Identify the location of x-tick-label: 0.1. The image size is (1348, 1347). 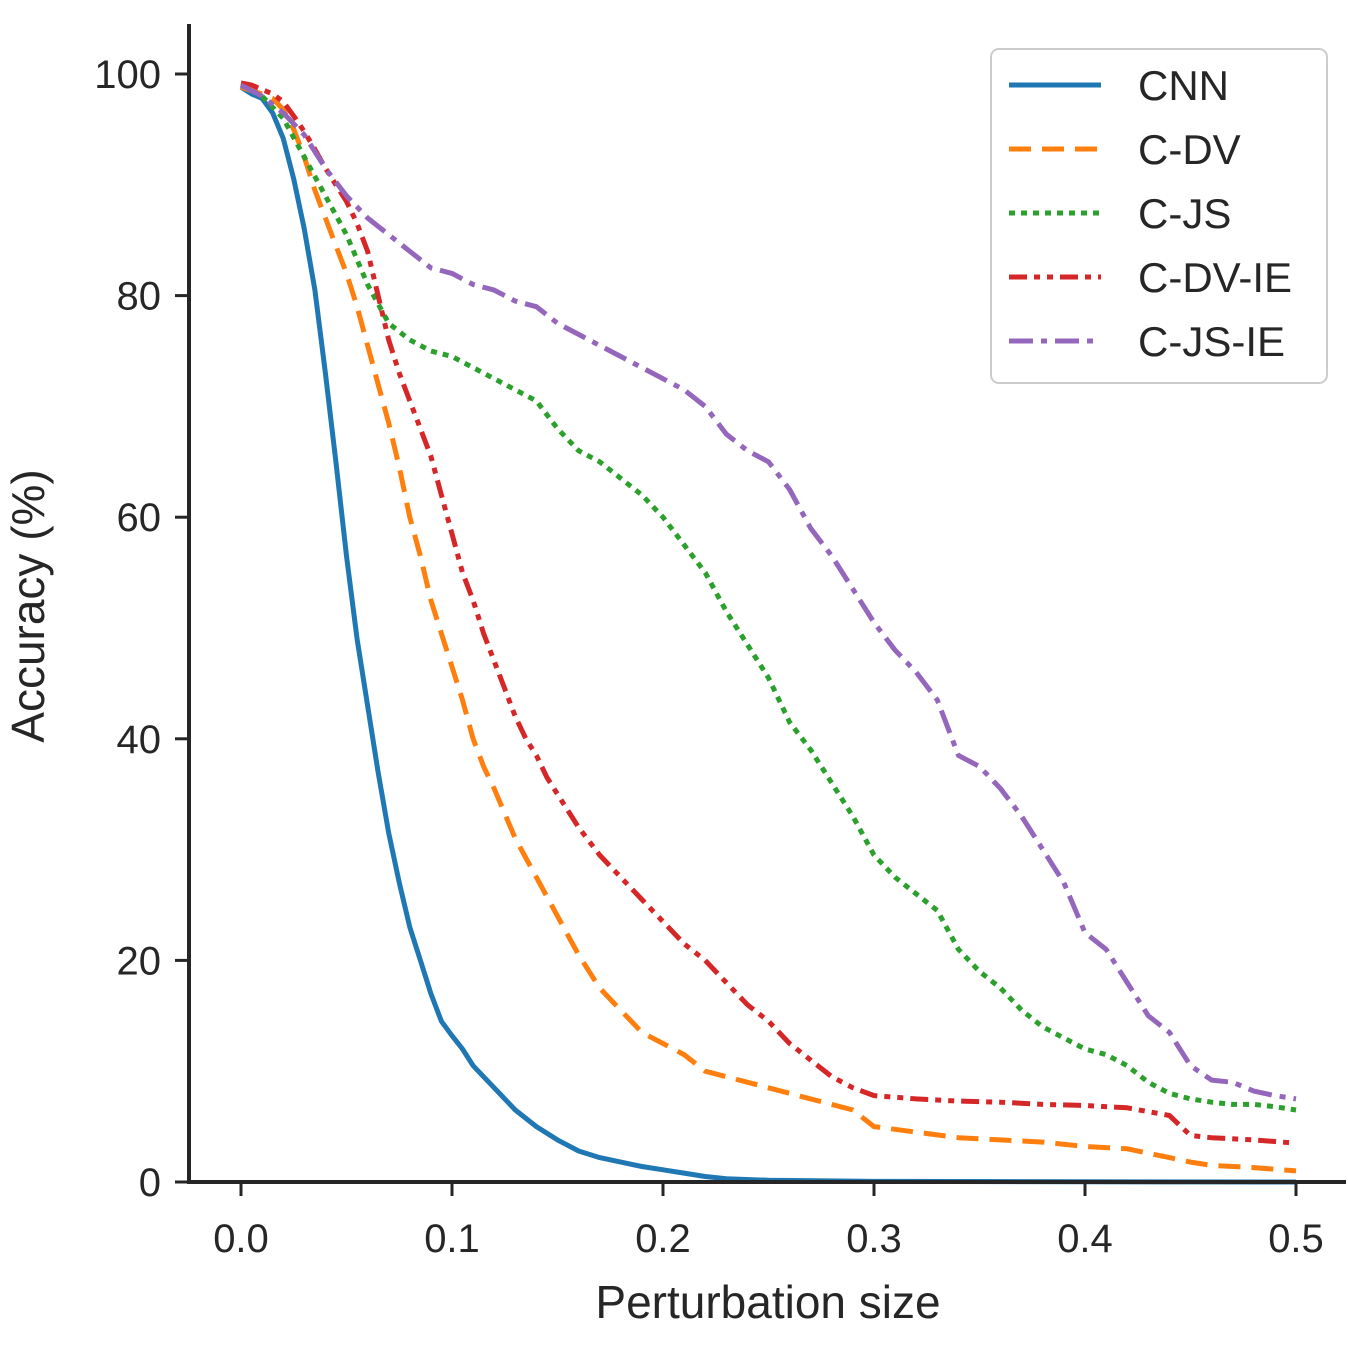
(452, 1239).